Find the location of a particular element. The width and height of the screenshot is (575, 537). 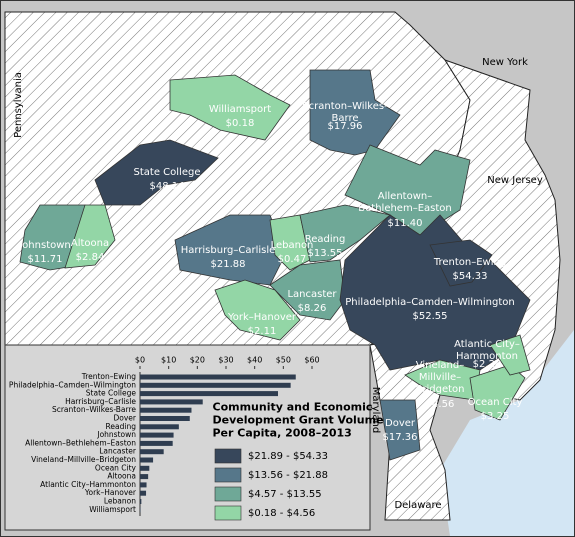

region-name: Trenton–Ewing is located at coordinates (470, 262).